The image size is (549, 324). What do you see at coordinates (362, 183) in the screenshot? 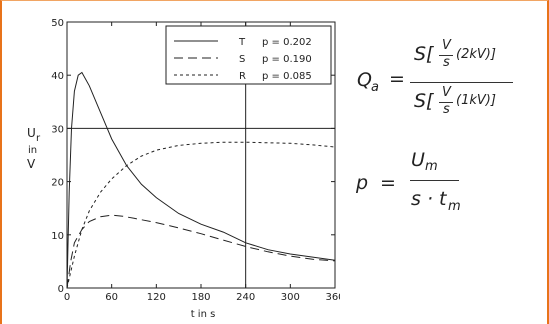
I see `formula-p-lhs: p` at bounding box center [362, 183].